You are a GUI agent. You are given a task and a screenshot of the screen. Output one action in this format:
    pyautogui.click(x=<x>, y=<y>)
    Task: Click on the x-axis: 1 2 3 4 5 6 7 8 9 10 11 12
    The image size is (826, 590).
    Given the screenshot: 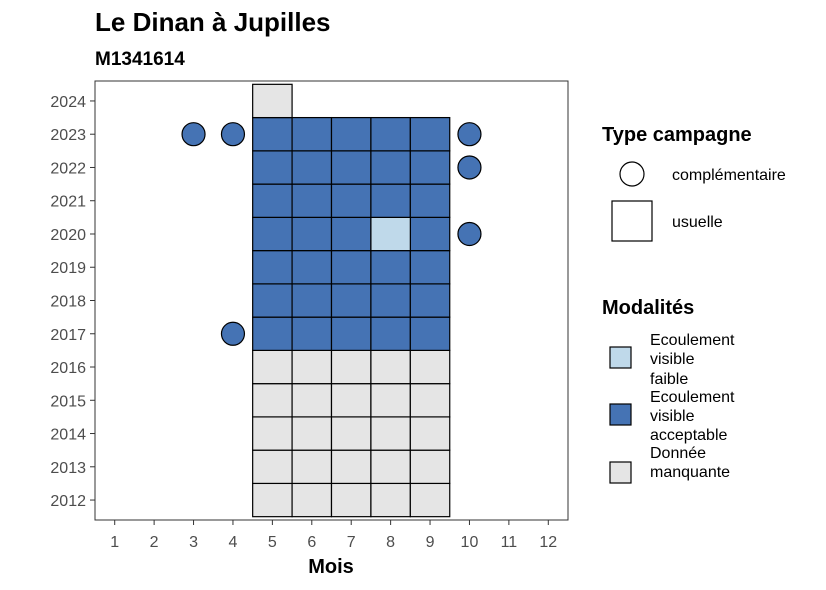 What is the action you would take?
    pyautogui.click(x=333, y=535)
    